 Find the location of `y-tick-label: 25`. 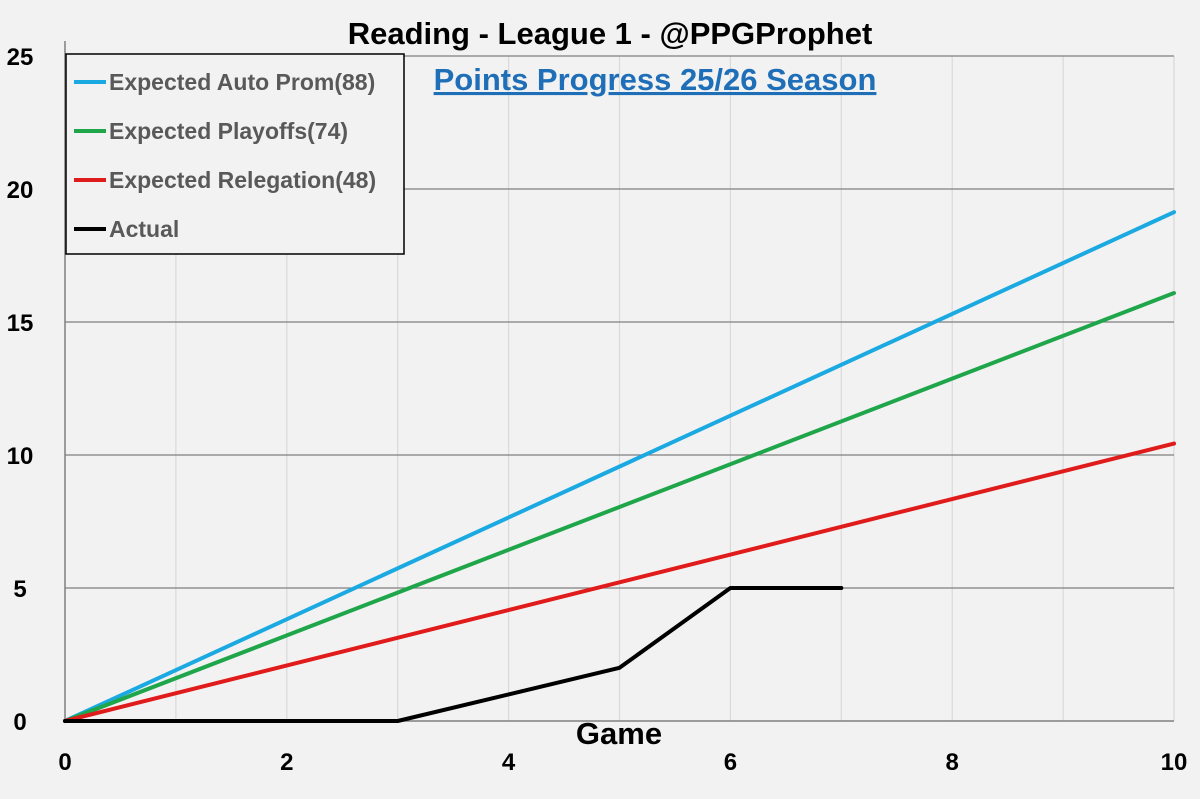

y-tick-label: 25 is located at coordinates (20, 57).